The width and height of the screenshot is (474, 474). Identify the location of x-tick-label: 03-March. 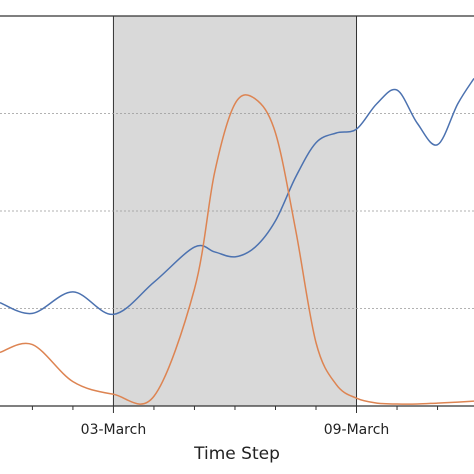
(114, 430).